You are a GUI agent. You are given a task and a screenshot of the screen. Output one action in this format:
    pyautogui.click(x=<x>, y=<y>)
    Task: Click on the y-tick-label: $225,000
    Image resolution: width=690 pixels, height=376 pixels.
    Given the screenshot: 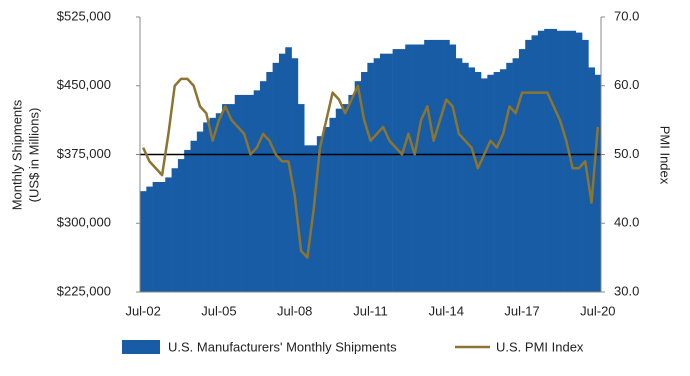 What is the action you would take?
    pyautogui.click(x=84, y=290)
    